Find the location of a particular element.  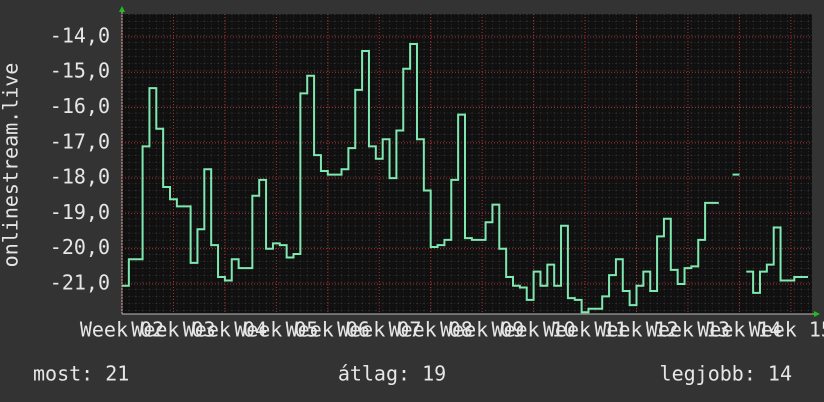

y-axis-label: onlinestream.live is located at coordinates (11, 165).